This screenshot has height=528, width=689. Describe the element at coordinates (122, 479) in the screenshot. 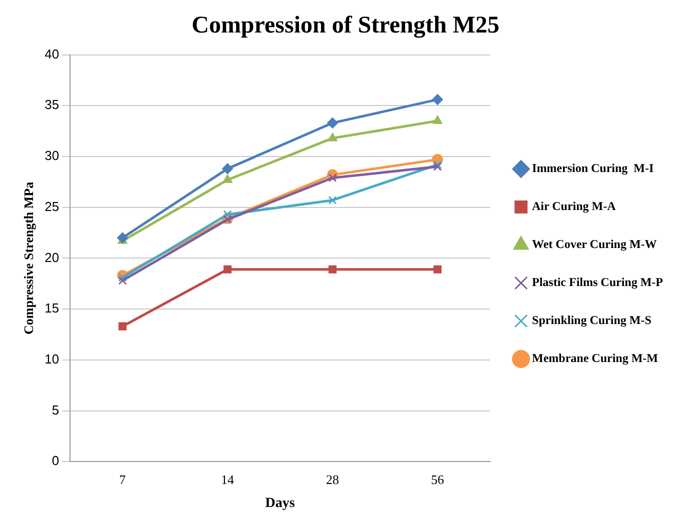

I see `x-tick-label: 7` at that location.